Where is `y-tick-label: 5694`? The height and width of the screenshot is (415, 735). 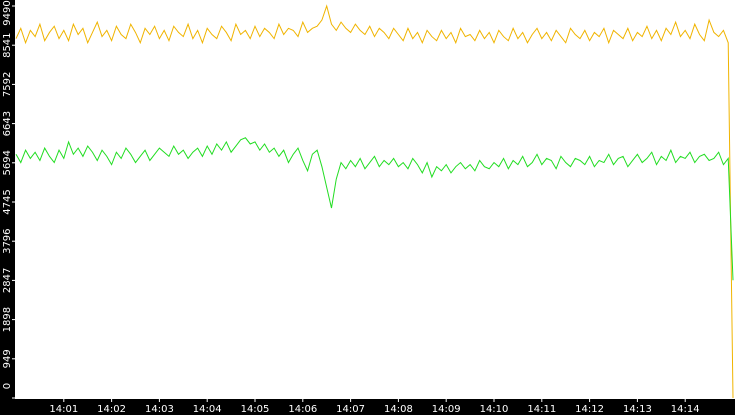
y-tick-label: 5694 is located at coordinates (7, 162).